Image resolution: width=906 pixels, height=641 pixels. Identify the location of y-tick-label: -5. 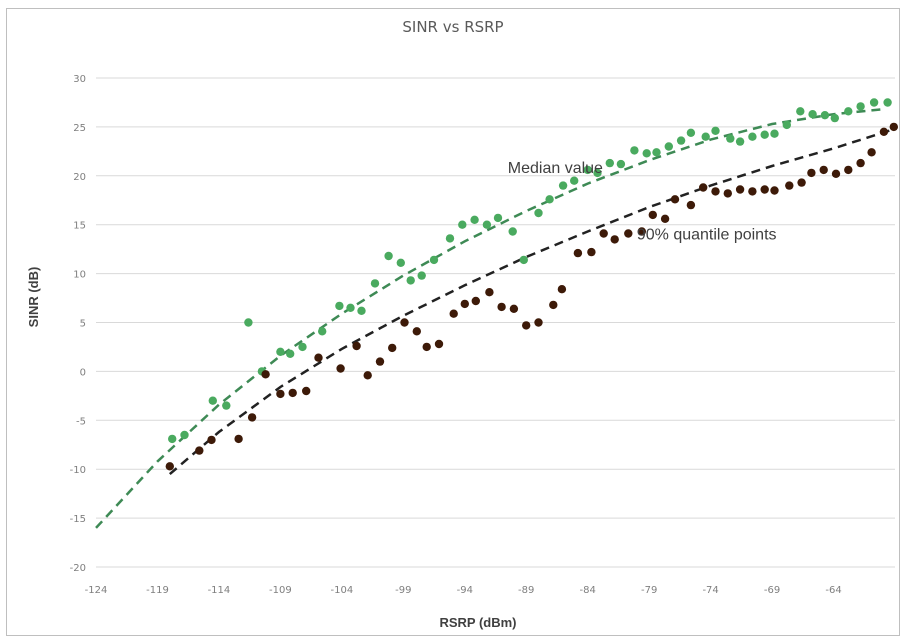
(81, 421).